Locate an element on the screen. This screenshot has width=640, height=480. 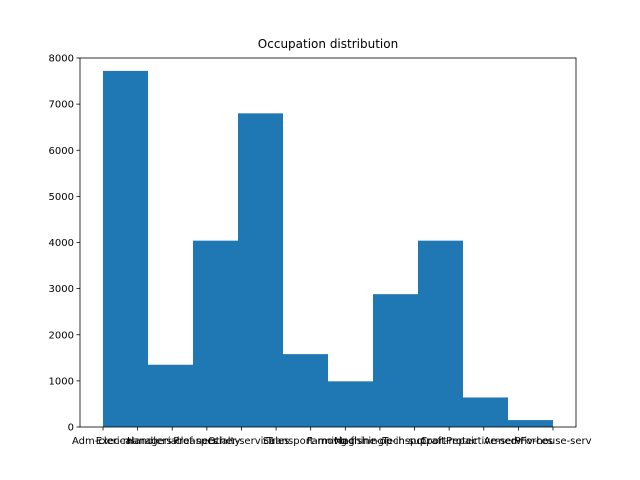
y-axis-ticks: 0 1000 2000 3000 4000 5000 6000 7000 8000 is located at coordinates (64, 244).